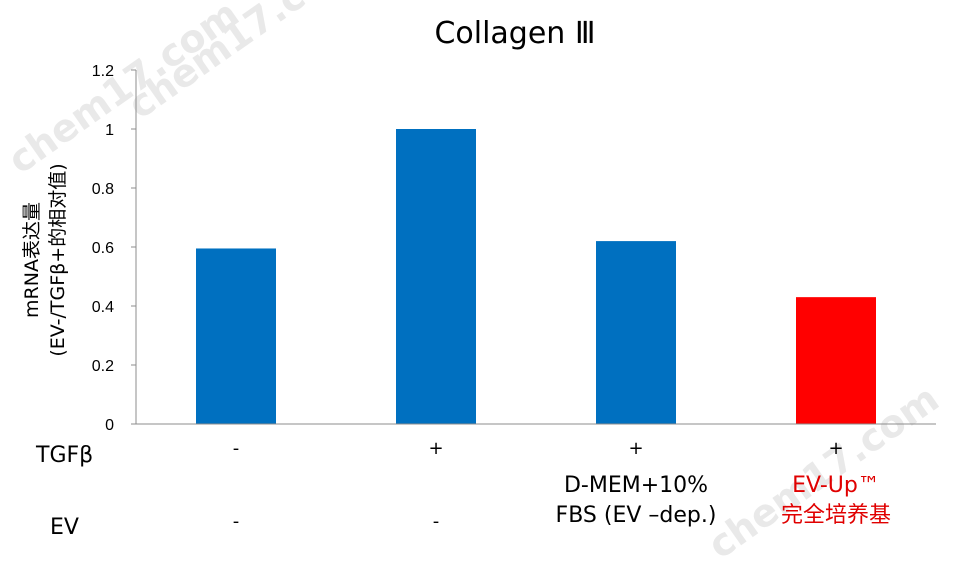  I want to click on tgf-value: -, so click(236, 448).